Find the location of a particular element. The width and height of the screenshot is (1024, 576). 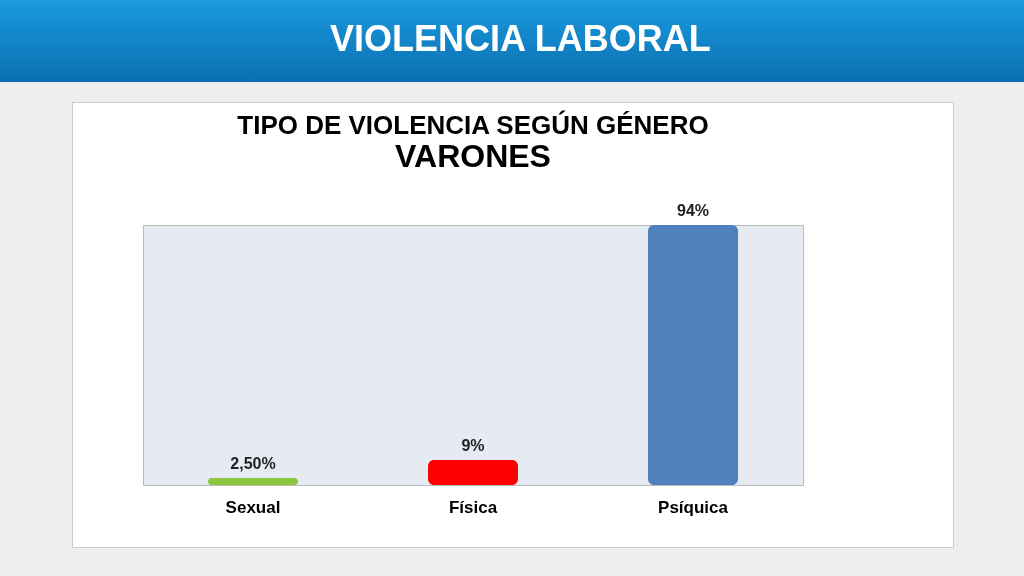

x-tick-label: Psíquica is located at coordinates (693, 507).